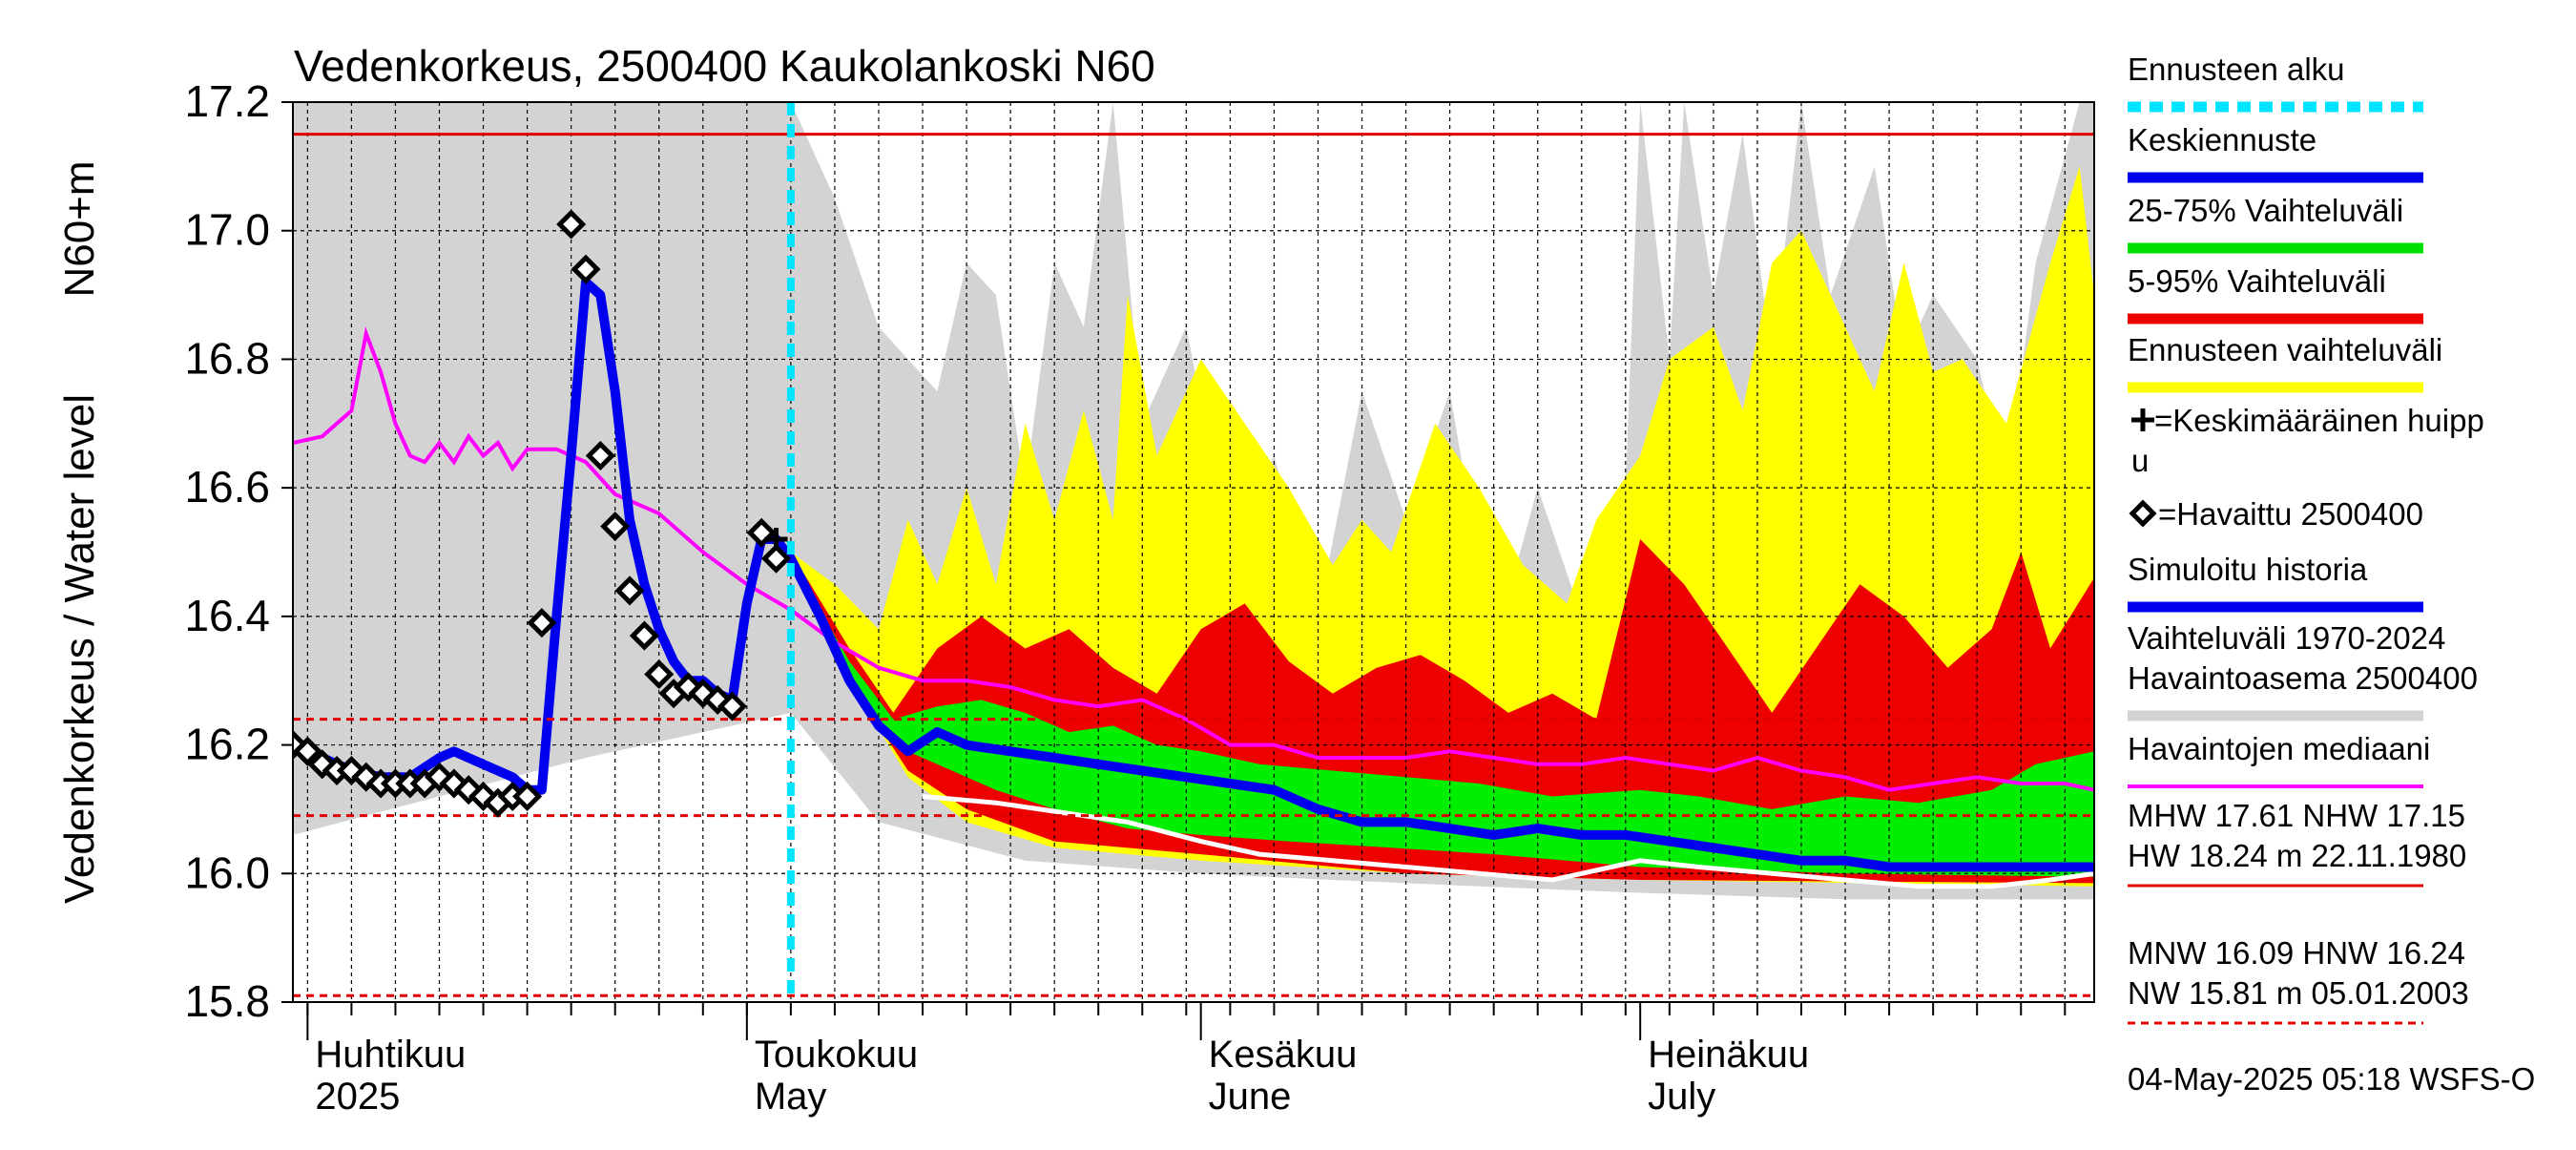 This screenshot has width=2576, height=1150. What do you see at coordinates (2236, 69) in the screenshot?
I see `legend-label: Ennusteen alku` at bounding box center [2236, 69].